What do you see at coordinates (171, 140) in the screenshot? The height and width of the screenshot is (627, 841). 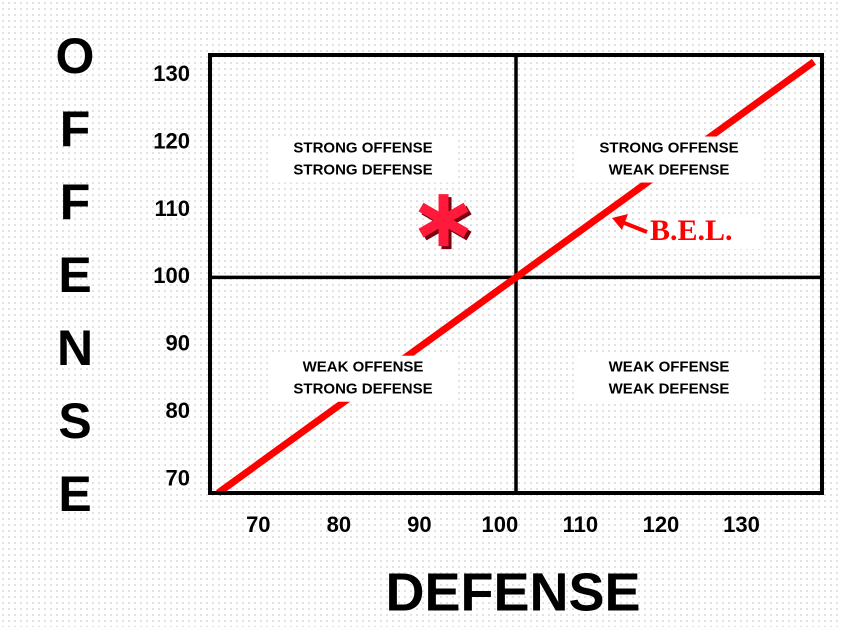 I see `y-tick-label: 120` at bounding box center [171, 140].